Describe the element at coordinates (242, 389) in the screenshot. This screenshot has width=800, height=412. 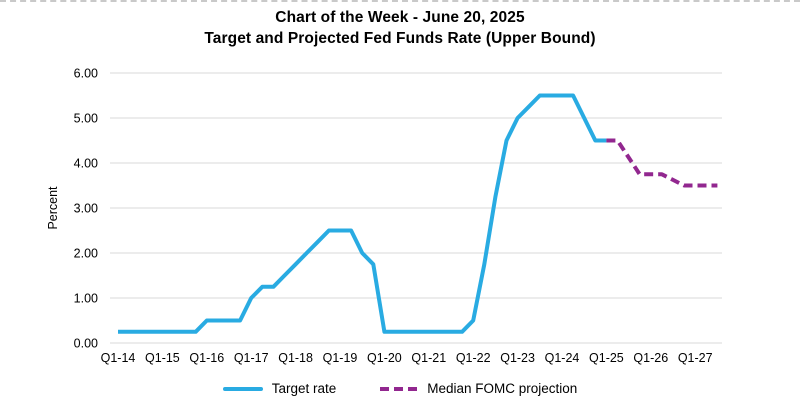
I see `target-rate-line-swatch` at that location.